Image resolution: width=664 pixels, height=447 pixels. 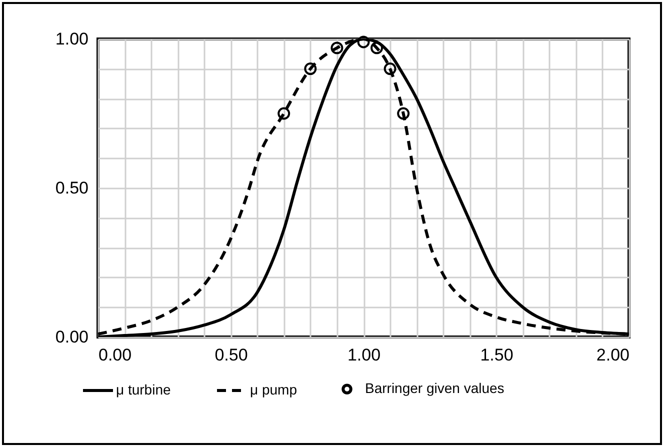 What do you see at coordinates (71, 39) in the screenshot?
I see `y-tick-label: 1.00` at bounding box center [71, 39].